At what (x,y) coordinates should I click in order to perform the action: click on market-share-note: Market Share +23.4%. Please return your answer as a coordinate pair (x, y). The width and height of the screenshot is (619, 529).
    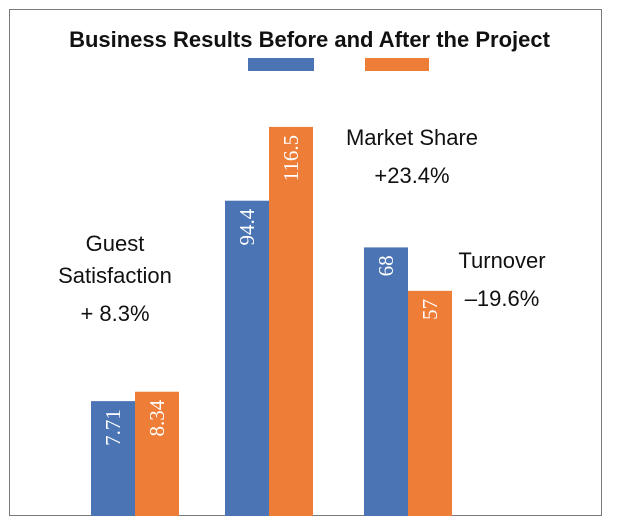
    Looking at the image, I should click on (412, 157).